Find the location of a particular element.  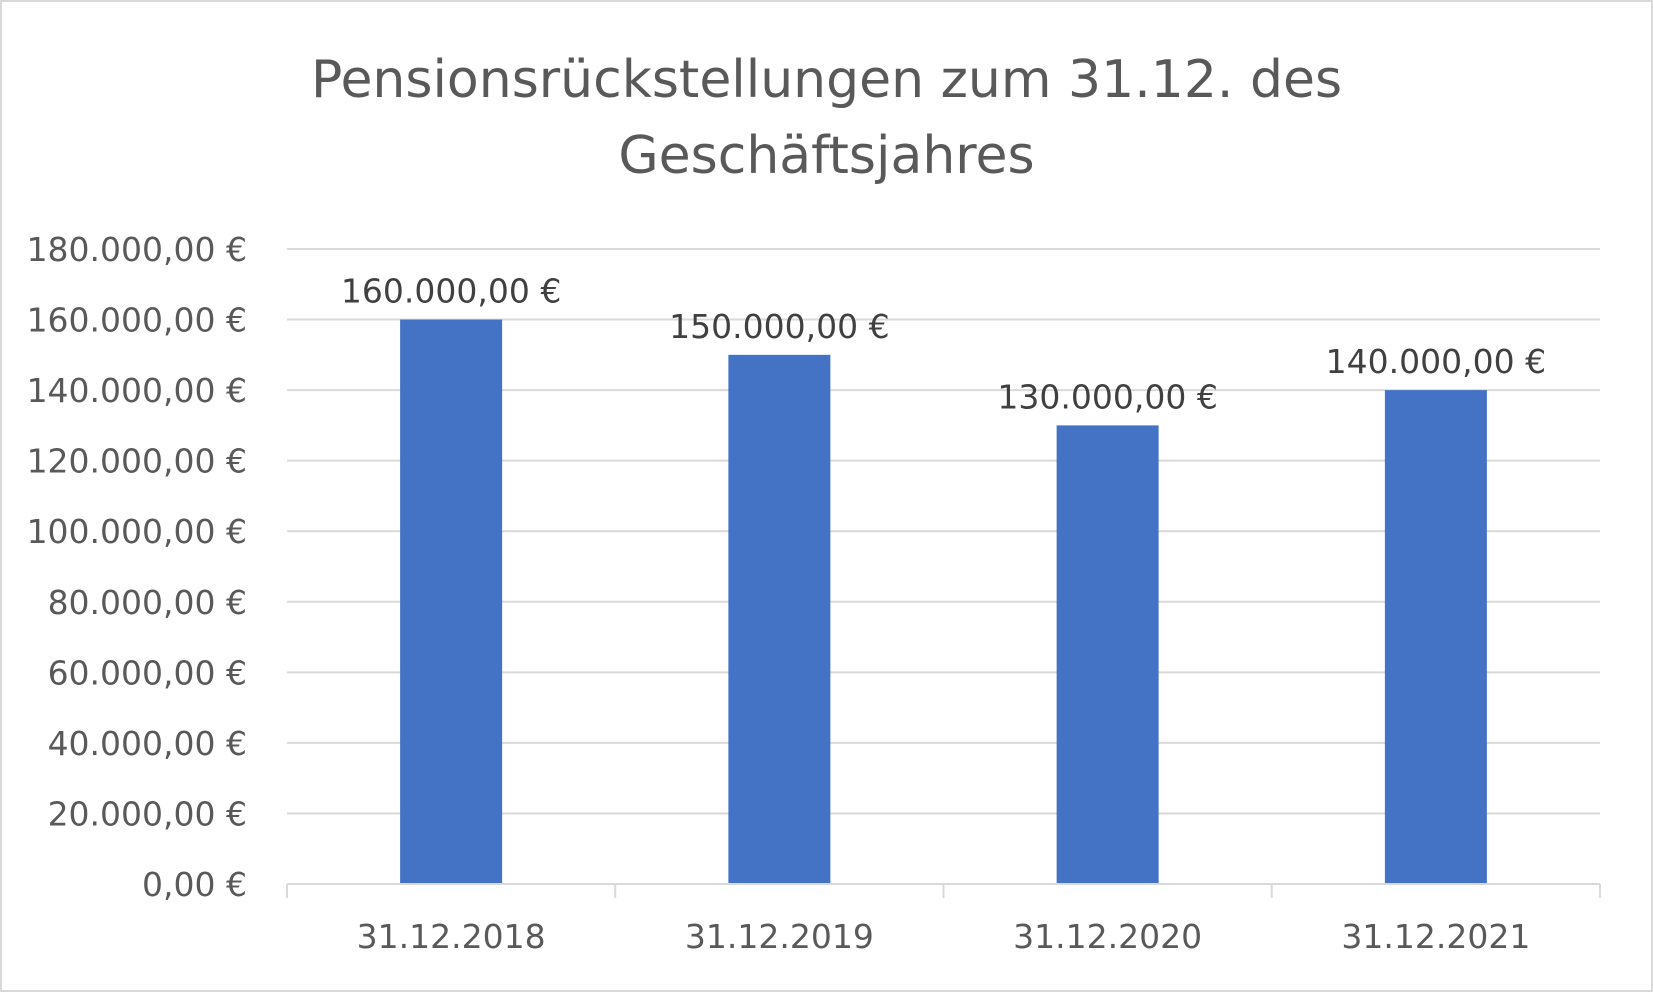

data-label: 140.000,00 € is located at coordinates (1436, 361).